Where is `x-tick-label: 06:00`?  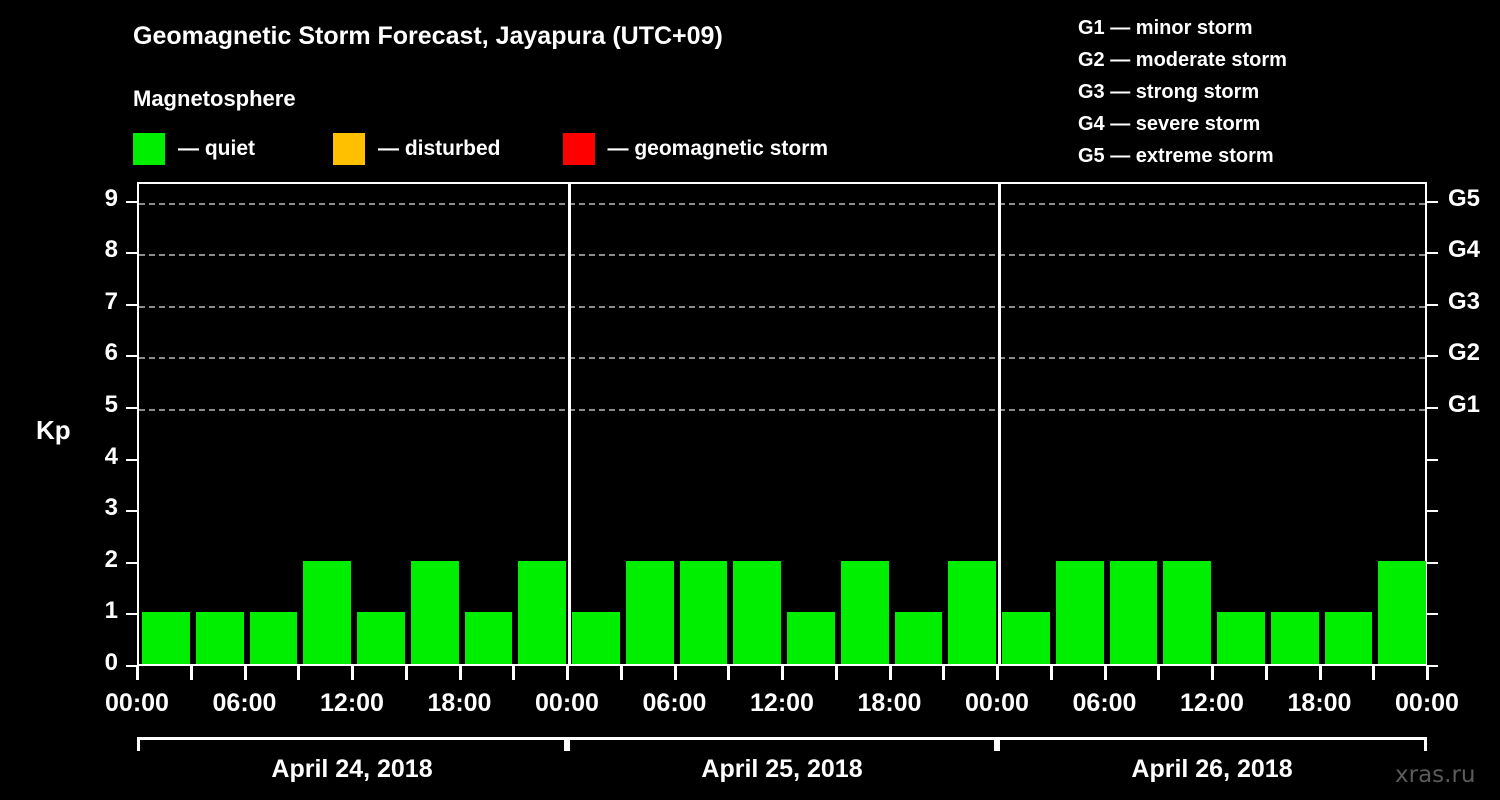 x-tick-label: 06:00 is located at coordinates (1104, 703).